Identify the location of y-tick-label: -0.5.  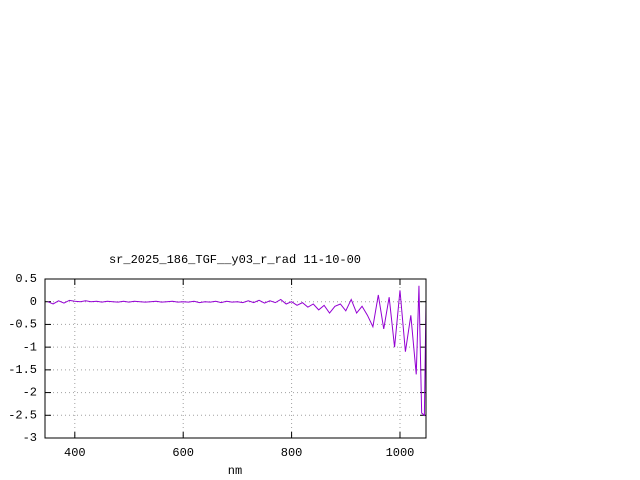
(22, 325).